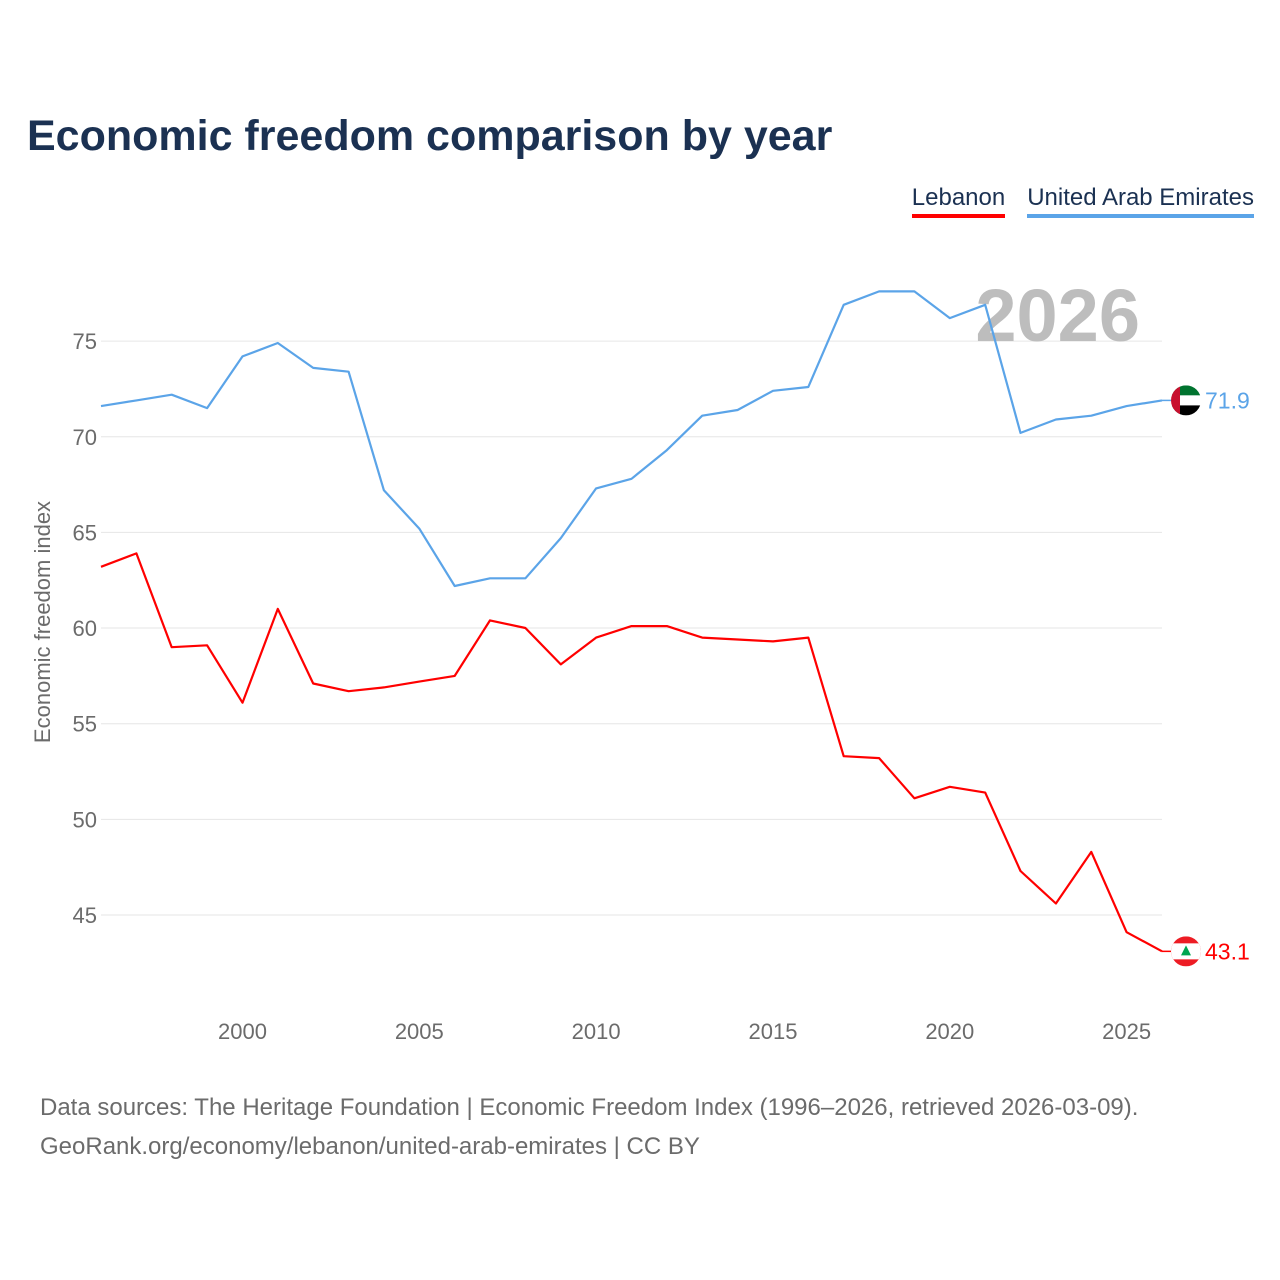 The height and width of the screenshot is (1280, 1280). Describe the element at coordinates (85, 628) in the screenshot. I see `y-tick-label: 60` at that location.